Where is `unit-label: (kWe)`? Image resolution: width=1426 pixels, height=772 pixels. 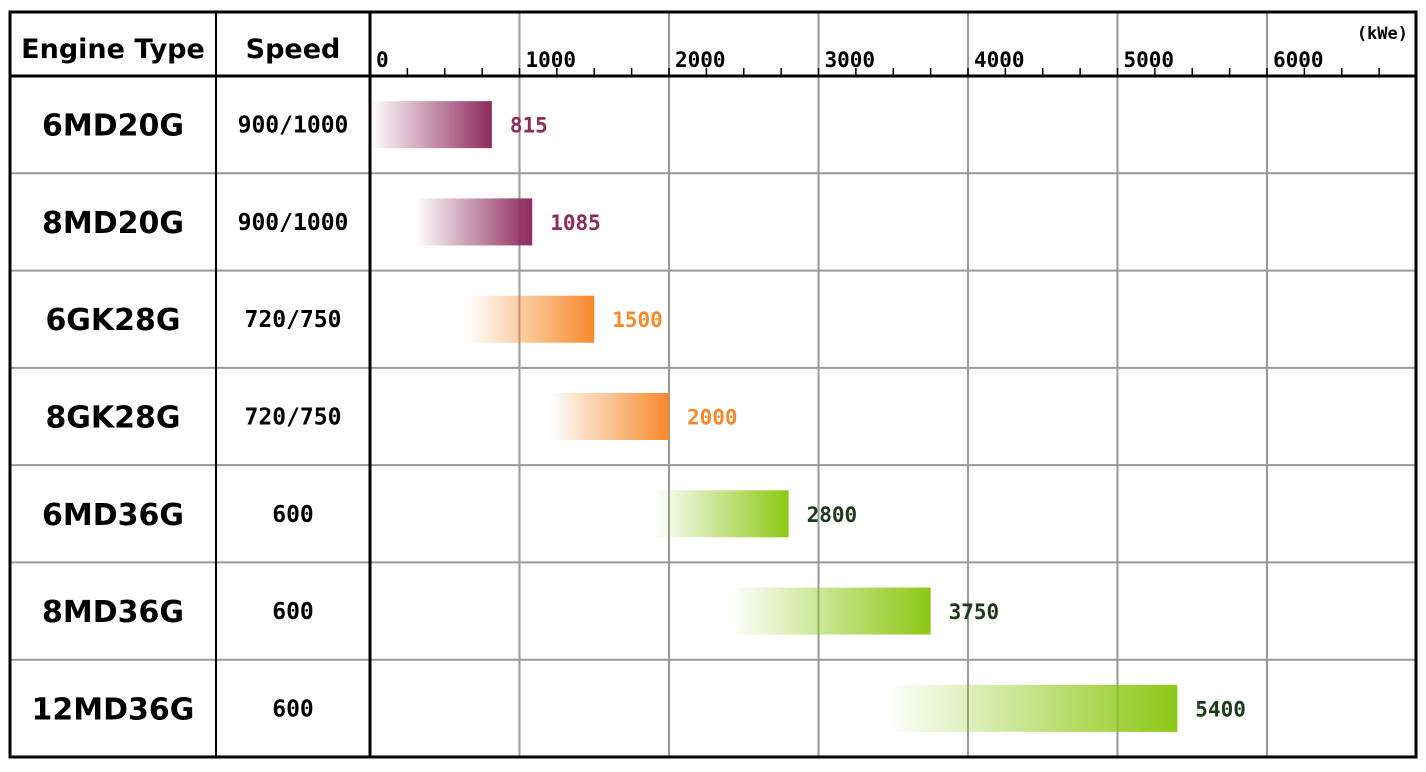 unit-label: (kWe) is located at coordinates (1382, 34).